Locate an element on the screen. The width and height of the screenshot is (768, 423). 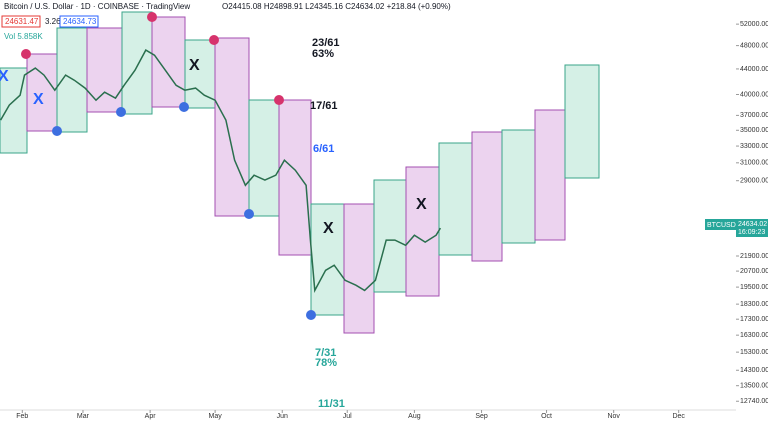
annotation: 6/61 is located at coordinates (323, 149).